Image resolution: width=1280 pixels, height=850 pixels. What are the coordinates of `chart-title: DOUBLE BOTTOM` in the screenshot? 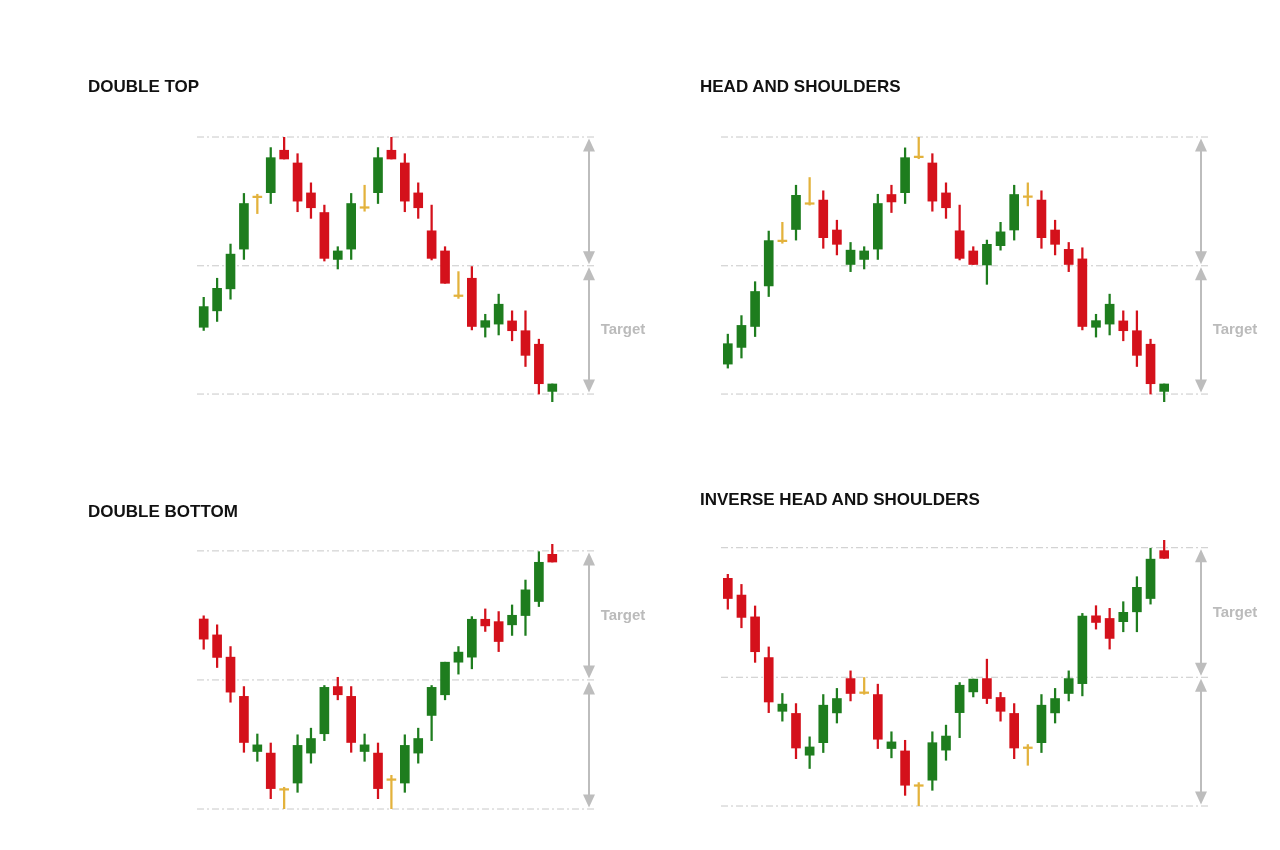 It's located at (163, 512).